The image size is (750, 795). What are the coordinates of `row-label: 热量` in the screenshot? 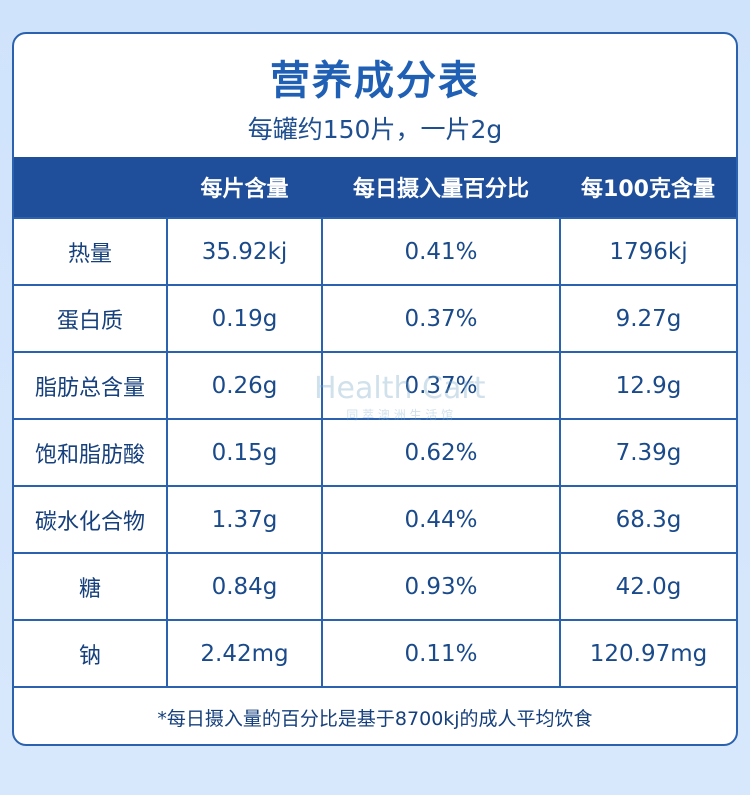 It's located at (91, 251).